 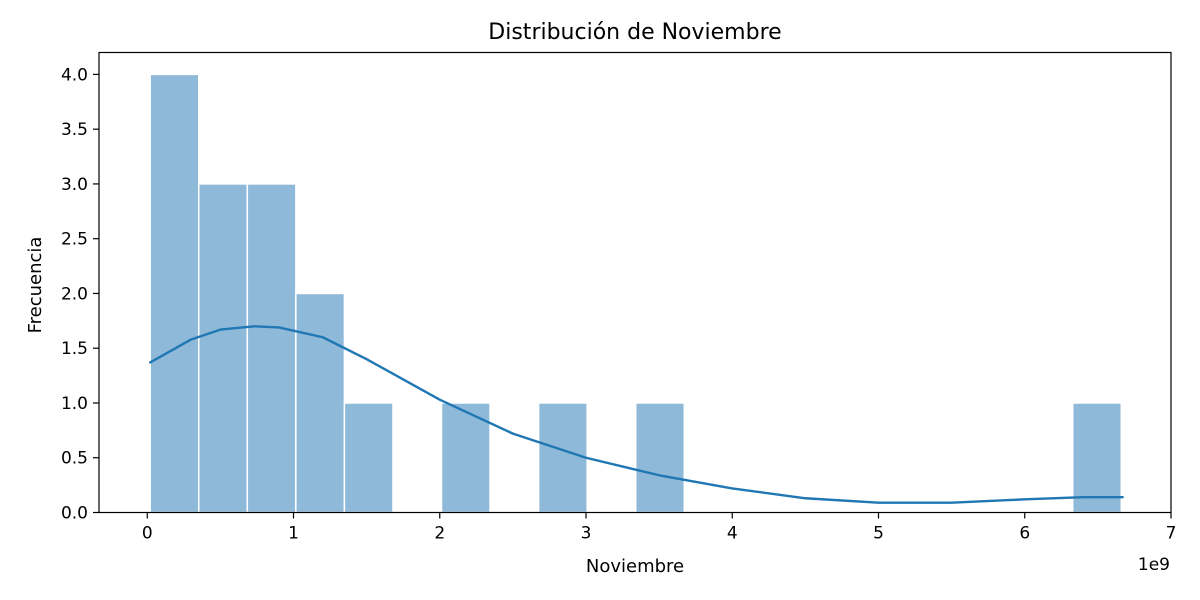 I want to click on x-tick-label: 0, so click(x=147, y=534).